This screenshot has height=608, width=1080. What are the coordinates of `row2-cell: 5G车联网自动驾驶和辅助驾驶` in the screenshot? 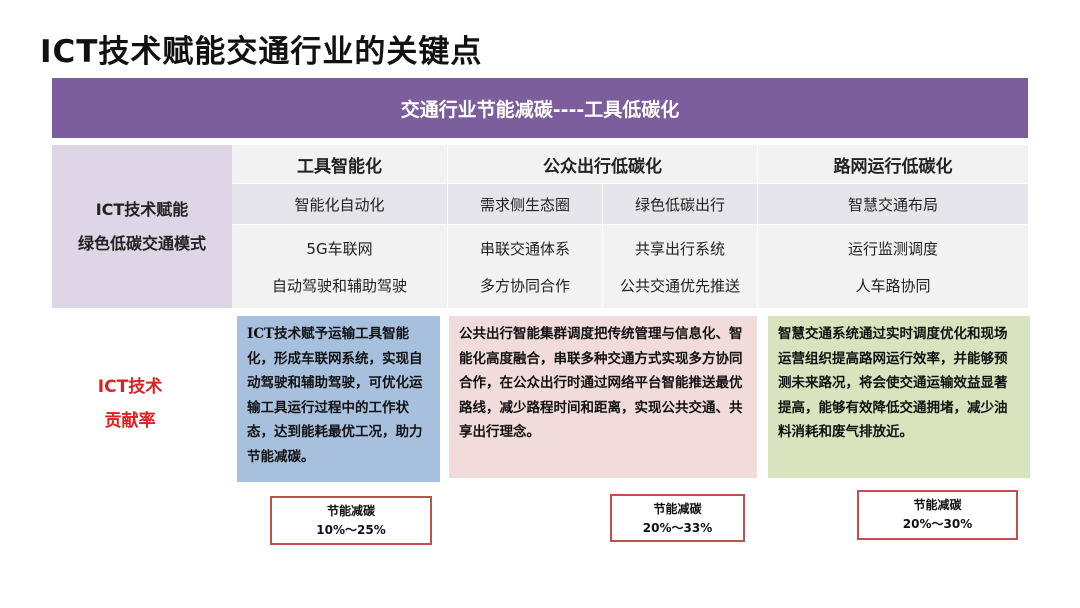 It's located at (339, 266).